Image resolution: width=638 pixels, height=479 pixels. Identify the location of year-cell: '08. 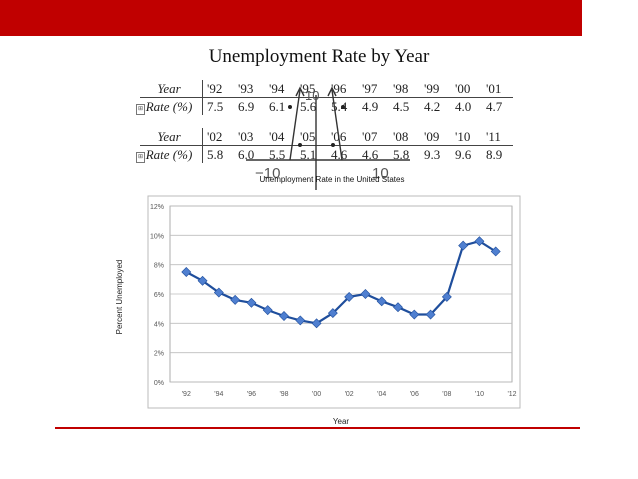
(404, 137).